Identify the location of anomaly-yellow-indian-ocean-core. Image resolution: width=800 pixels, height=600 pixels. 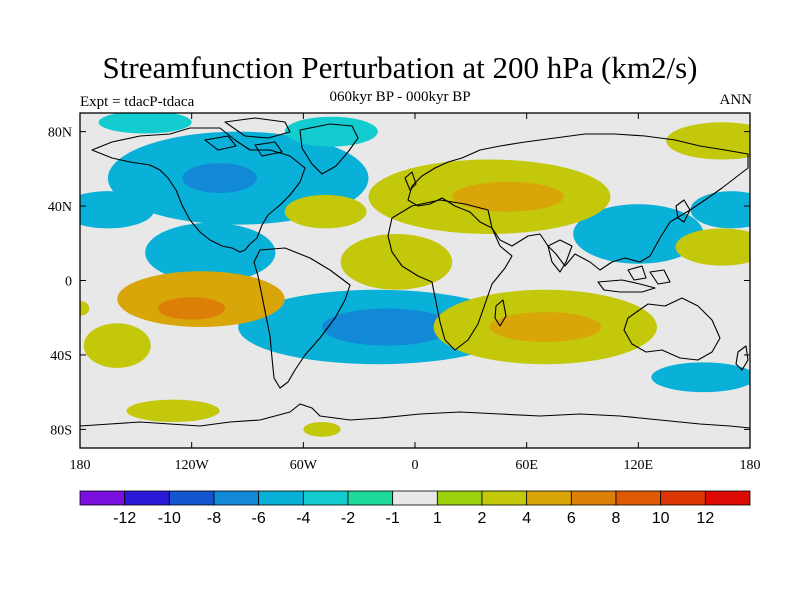
(545, 327).